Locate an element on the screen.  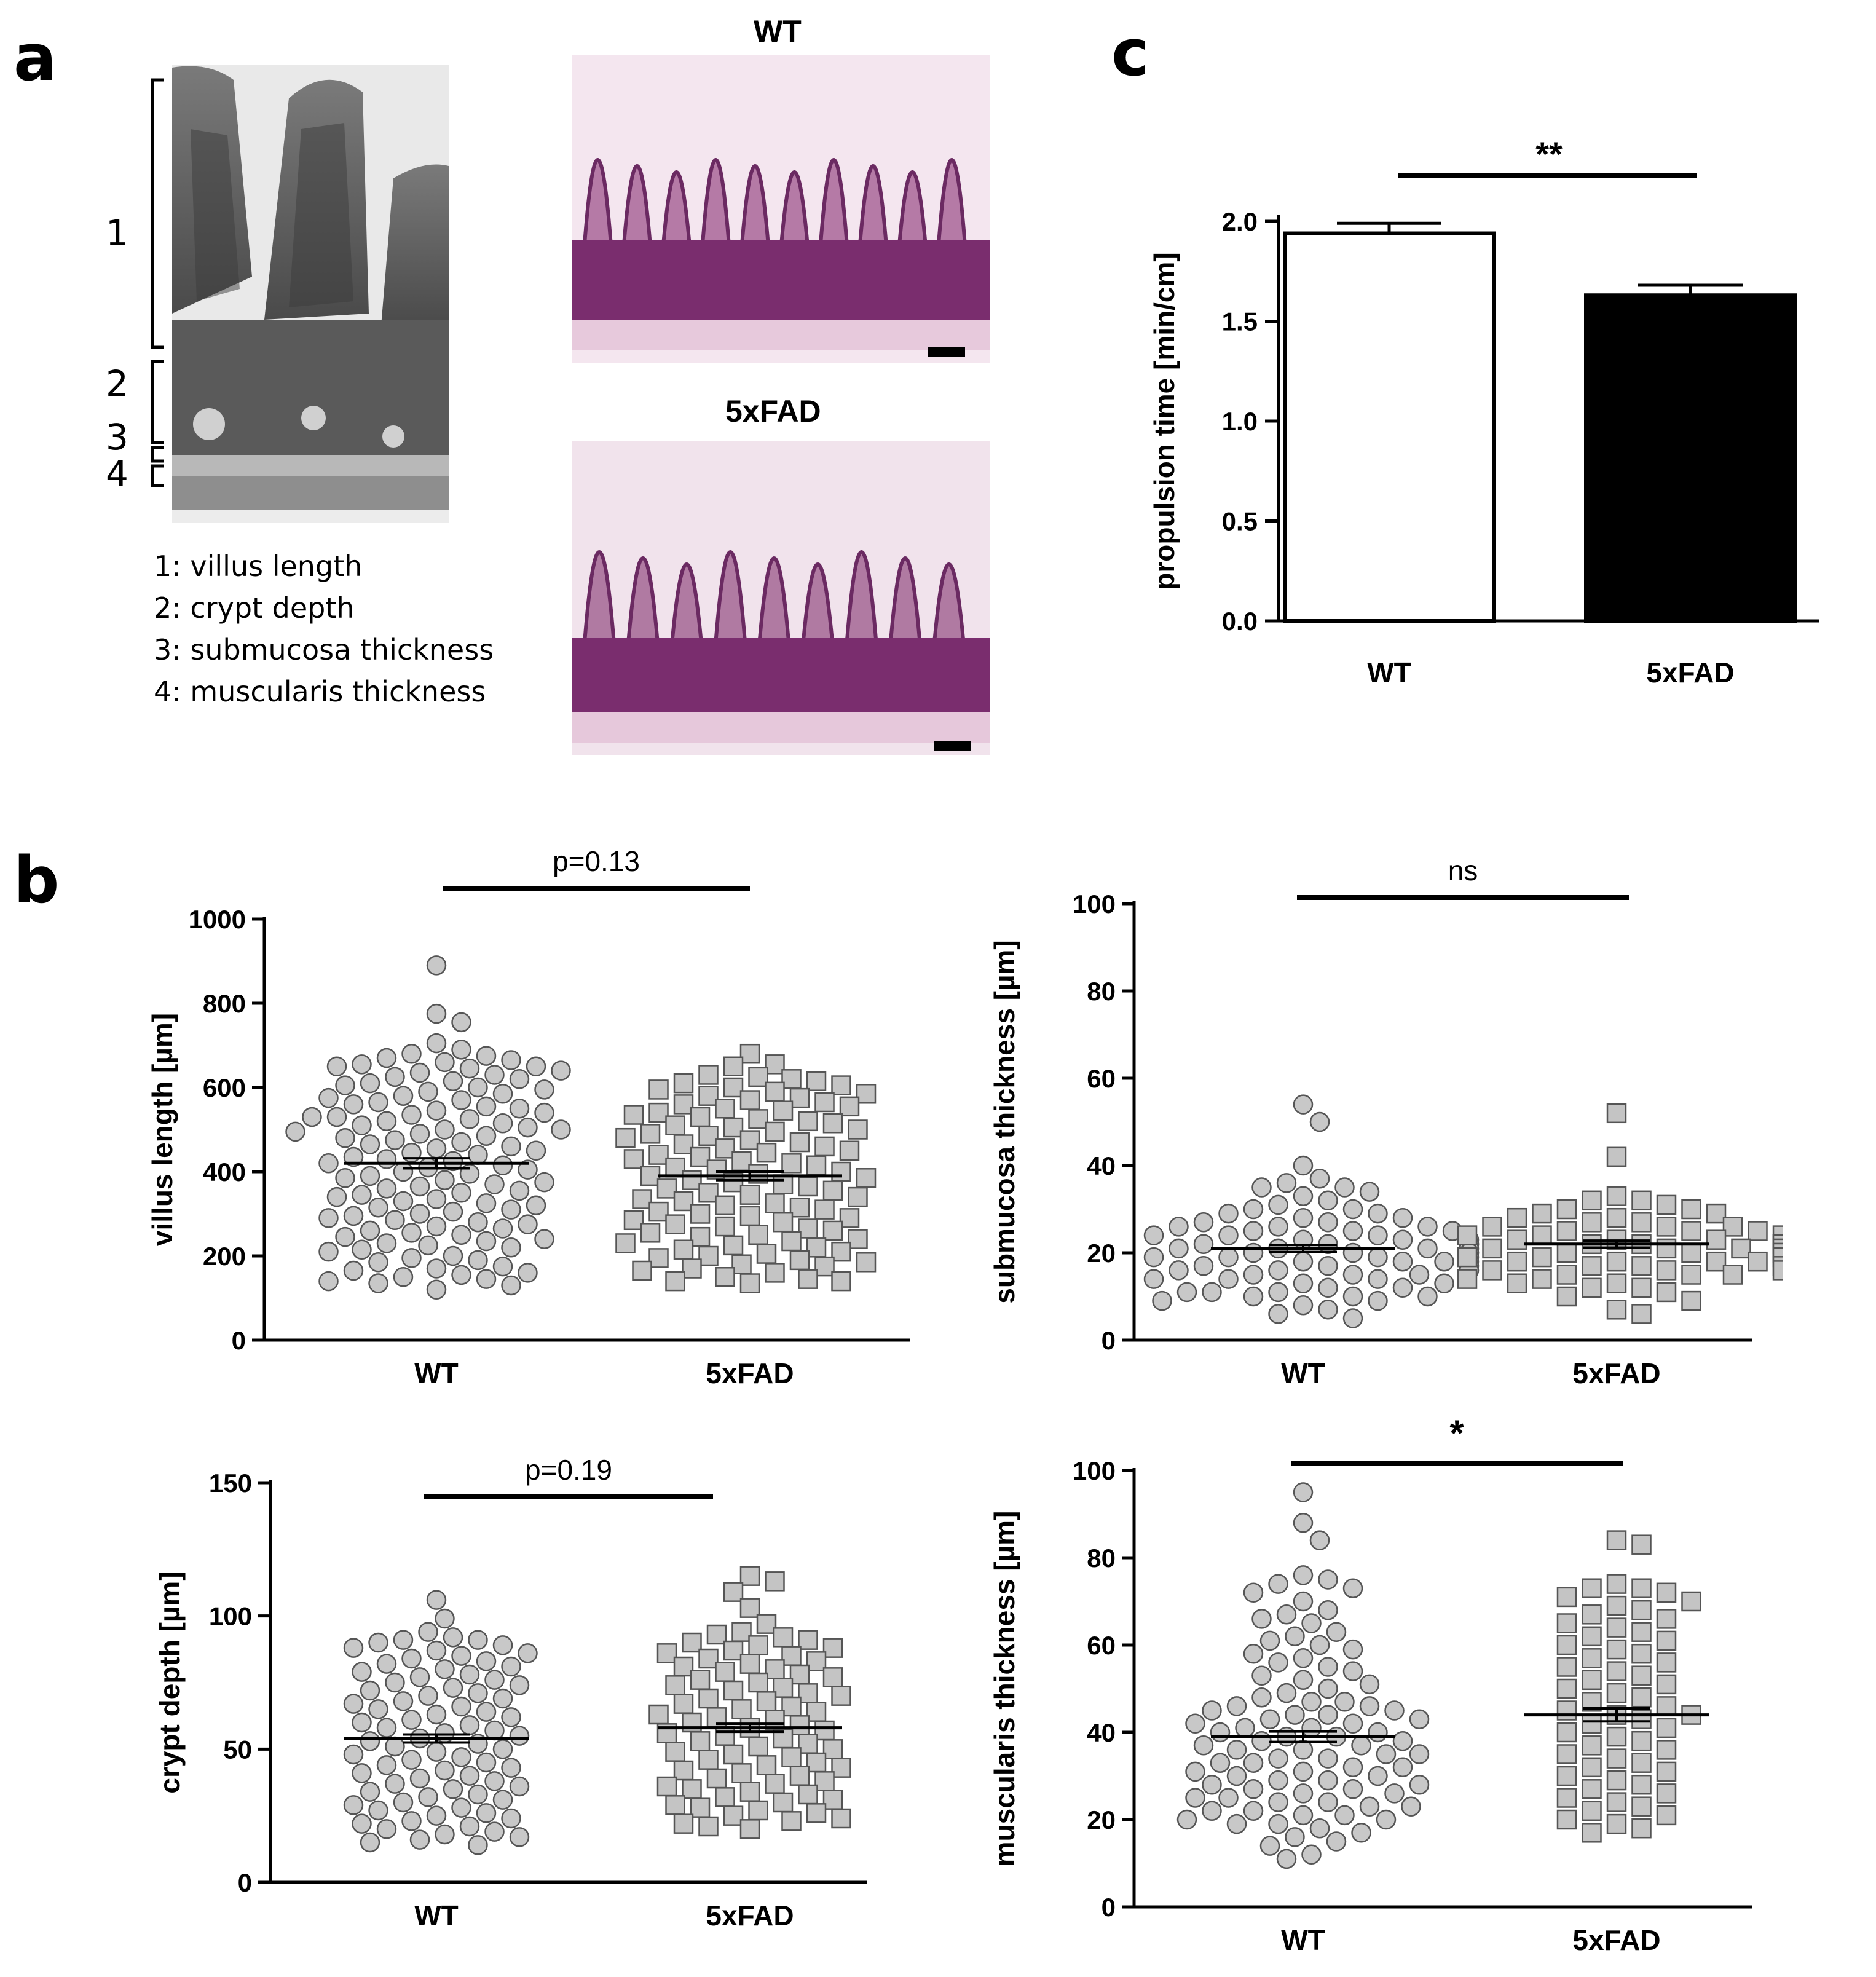
panel-letter-c: c is located at coordinates (1130, 52).